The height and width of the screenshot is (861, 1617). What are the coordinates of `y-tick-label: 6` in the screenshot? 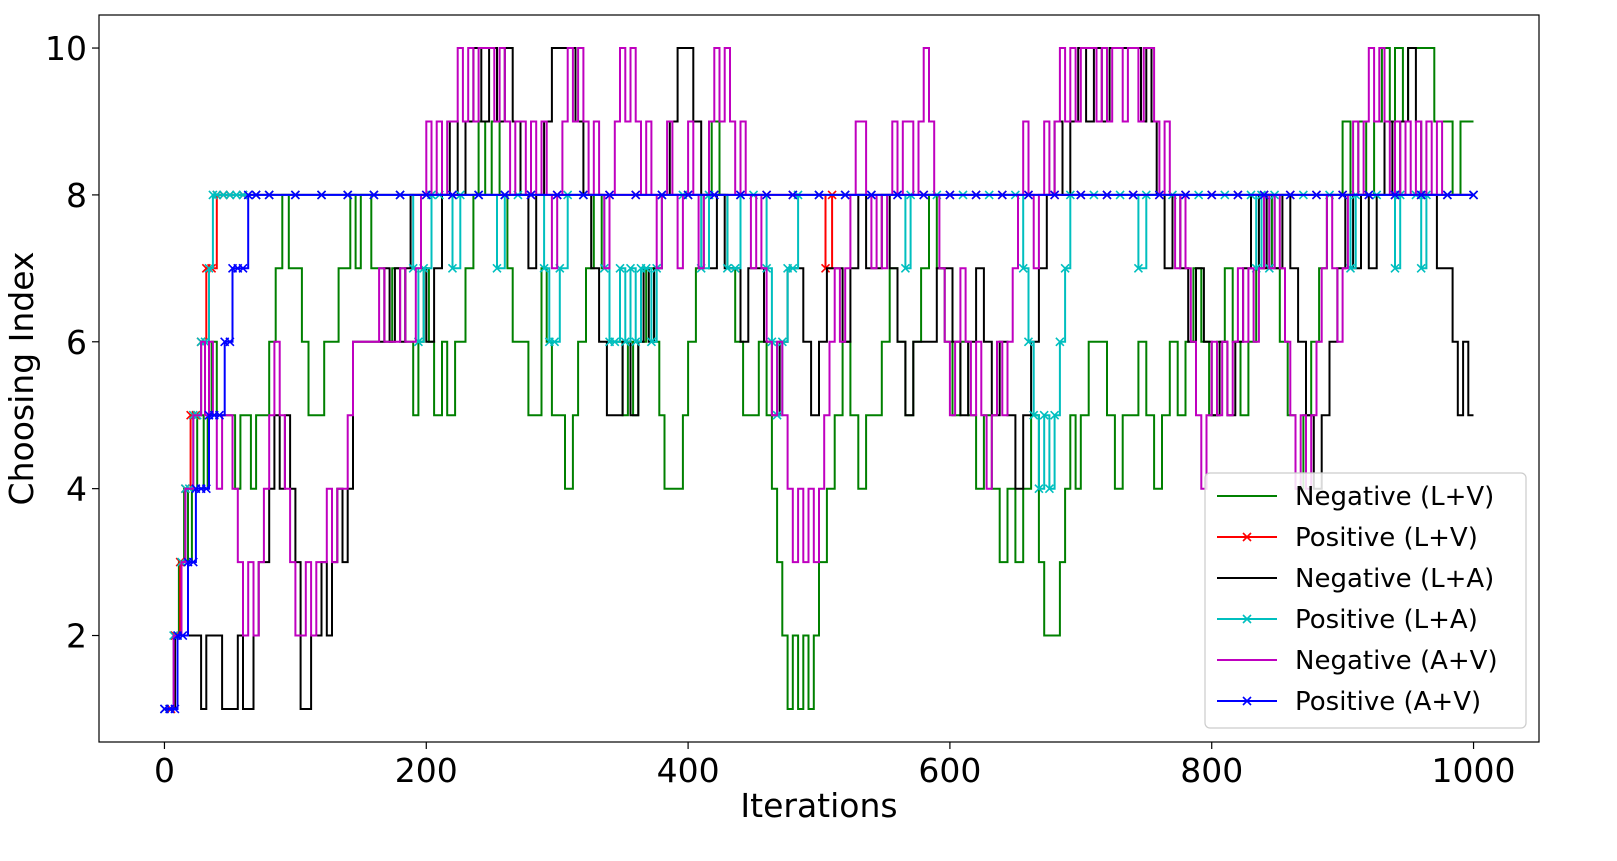 It's located at (76, 342).